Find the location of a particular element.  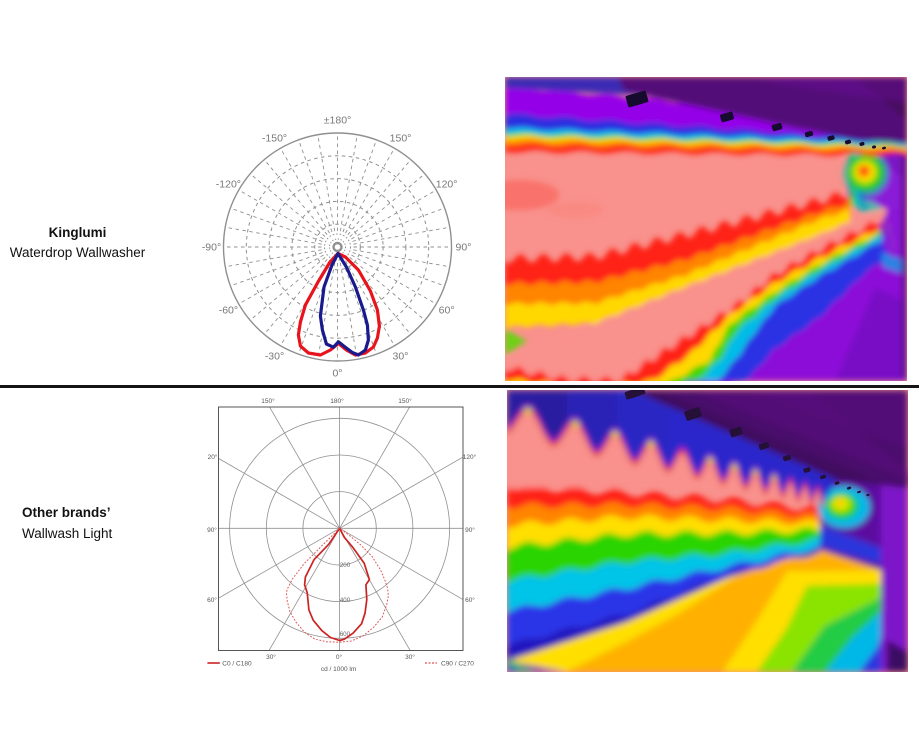

svg-text: 20° is located at coordinates (213, 457).